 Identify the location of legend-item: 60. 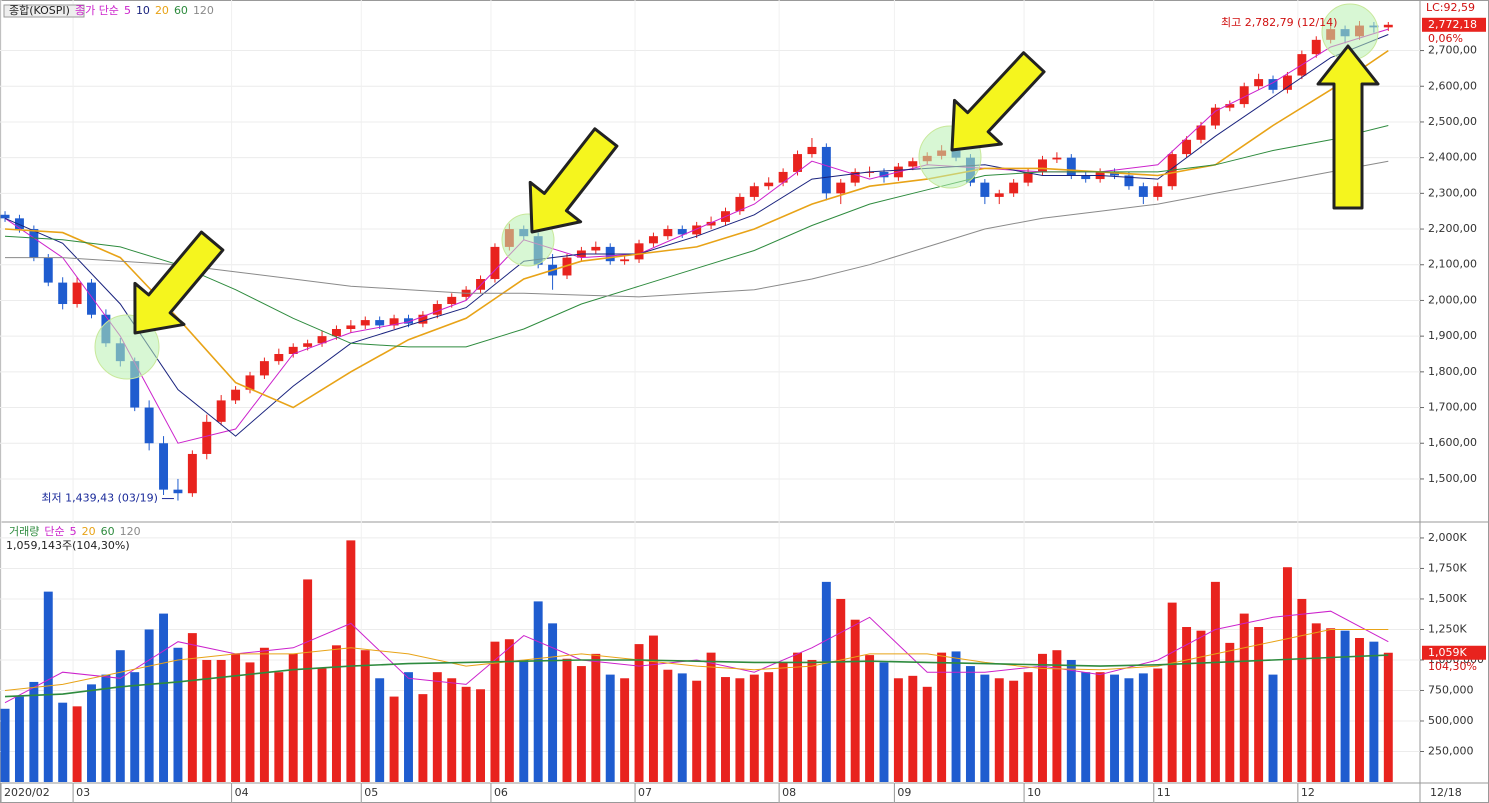
(181, 10).